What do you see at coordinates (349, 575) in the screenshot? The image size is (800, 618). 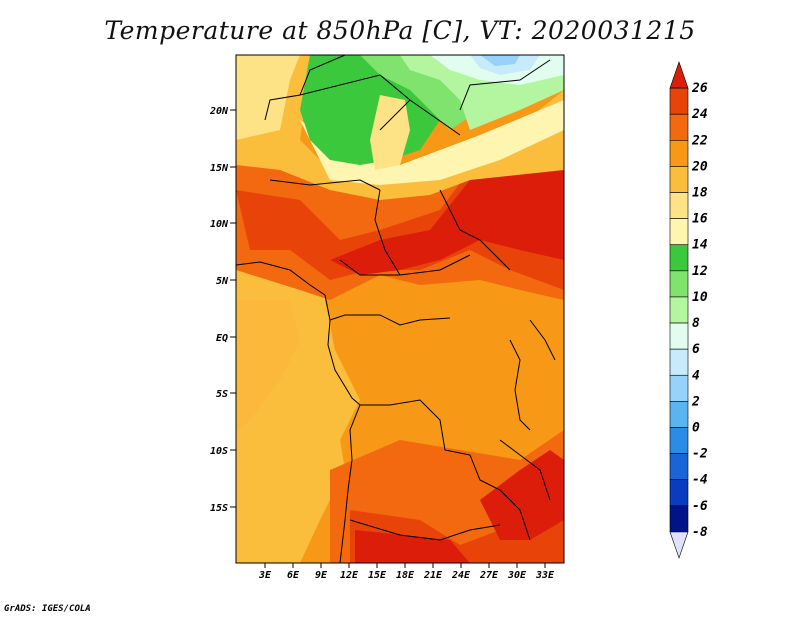 I see `lon-label-12e: 12E` at bounding box center [349, 575].